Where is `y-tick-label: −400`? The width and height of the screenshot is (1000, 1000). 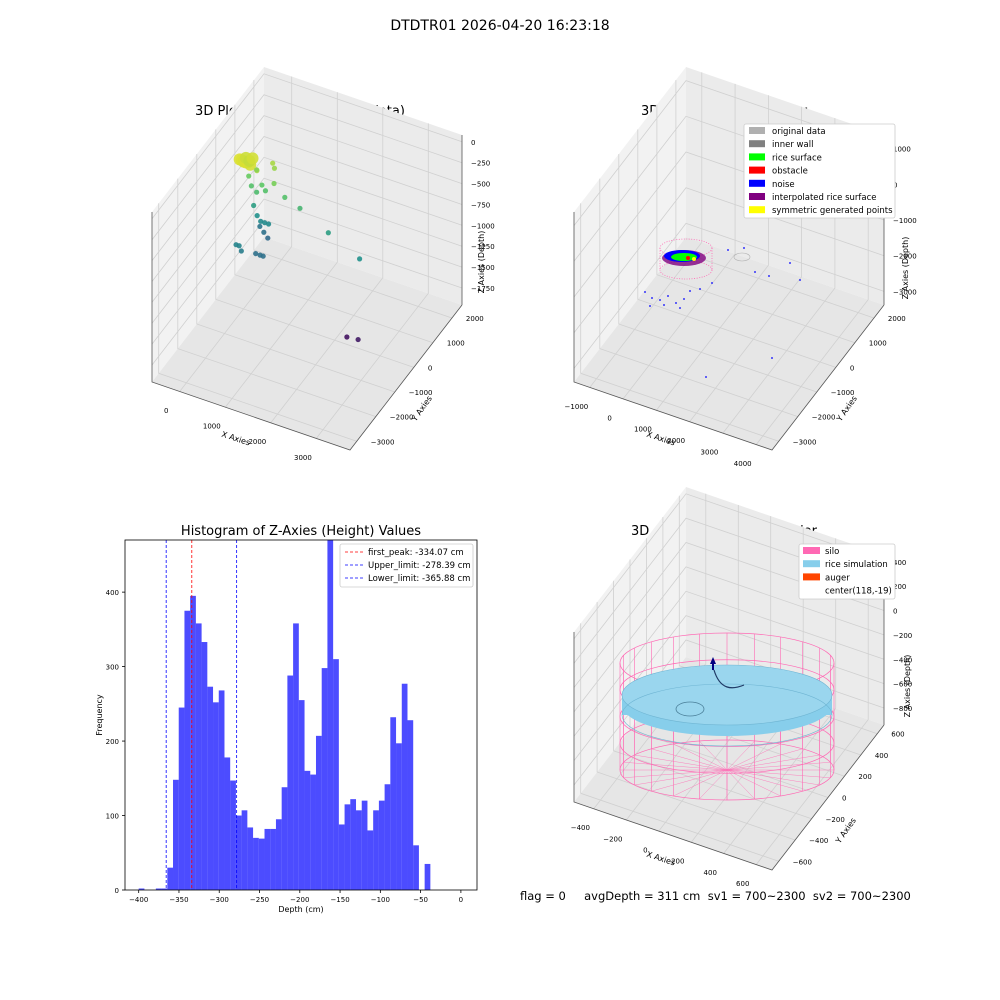
y-tick-label: −400 is located at coordinates (818, 841).